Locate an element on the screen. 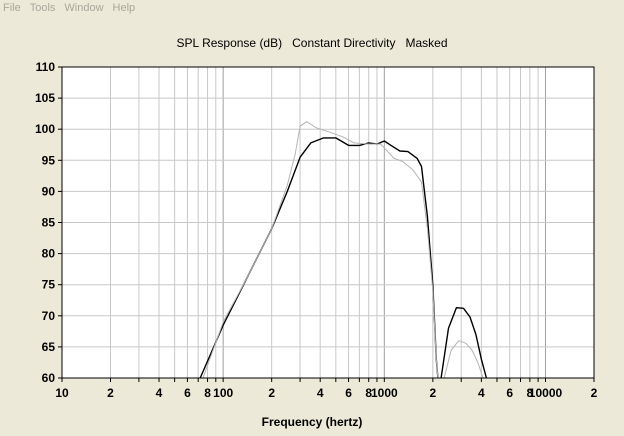 This screenshot has height=436, width=624. y-tick-label: 75 is located at coordinates (49, 285).